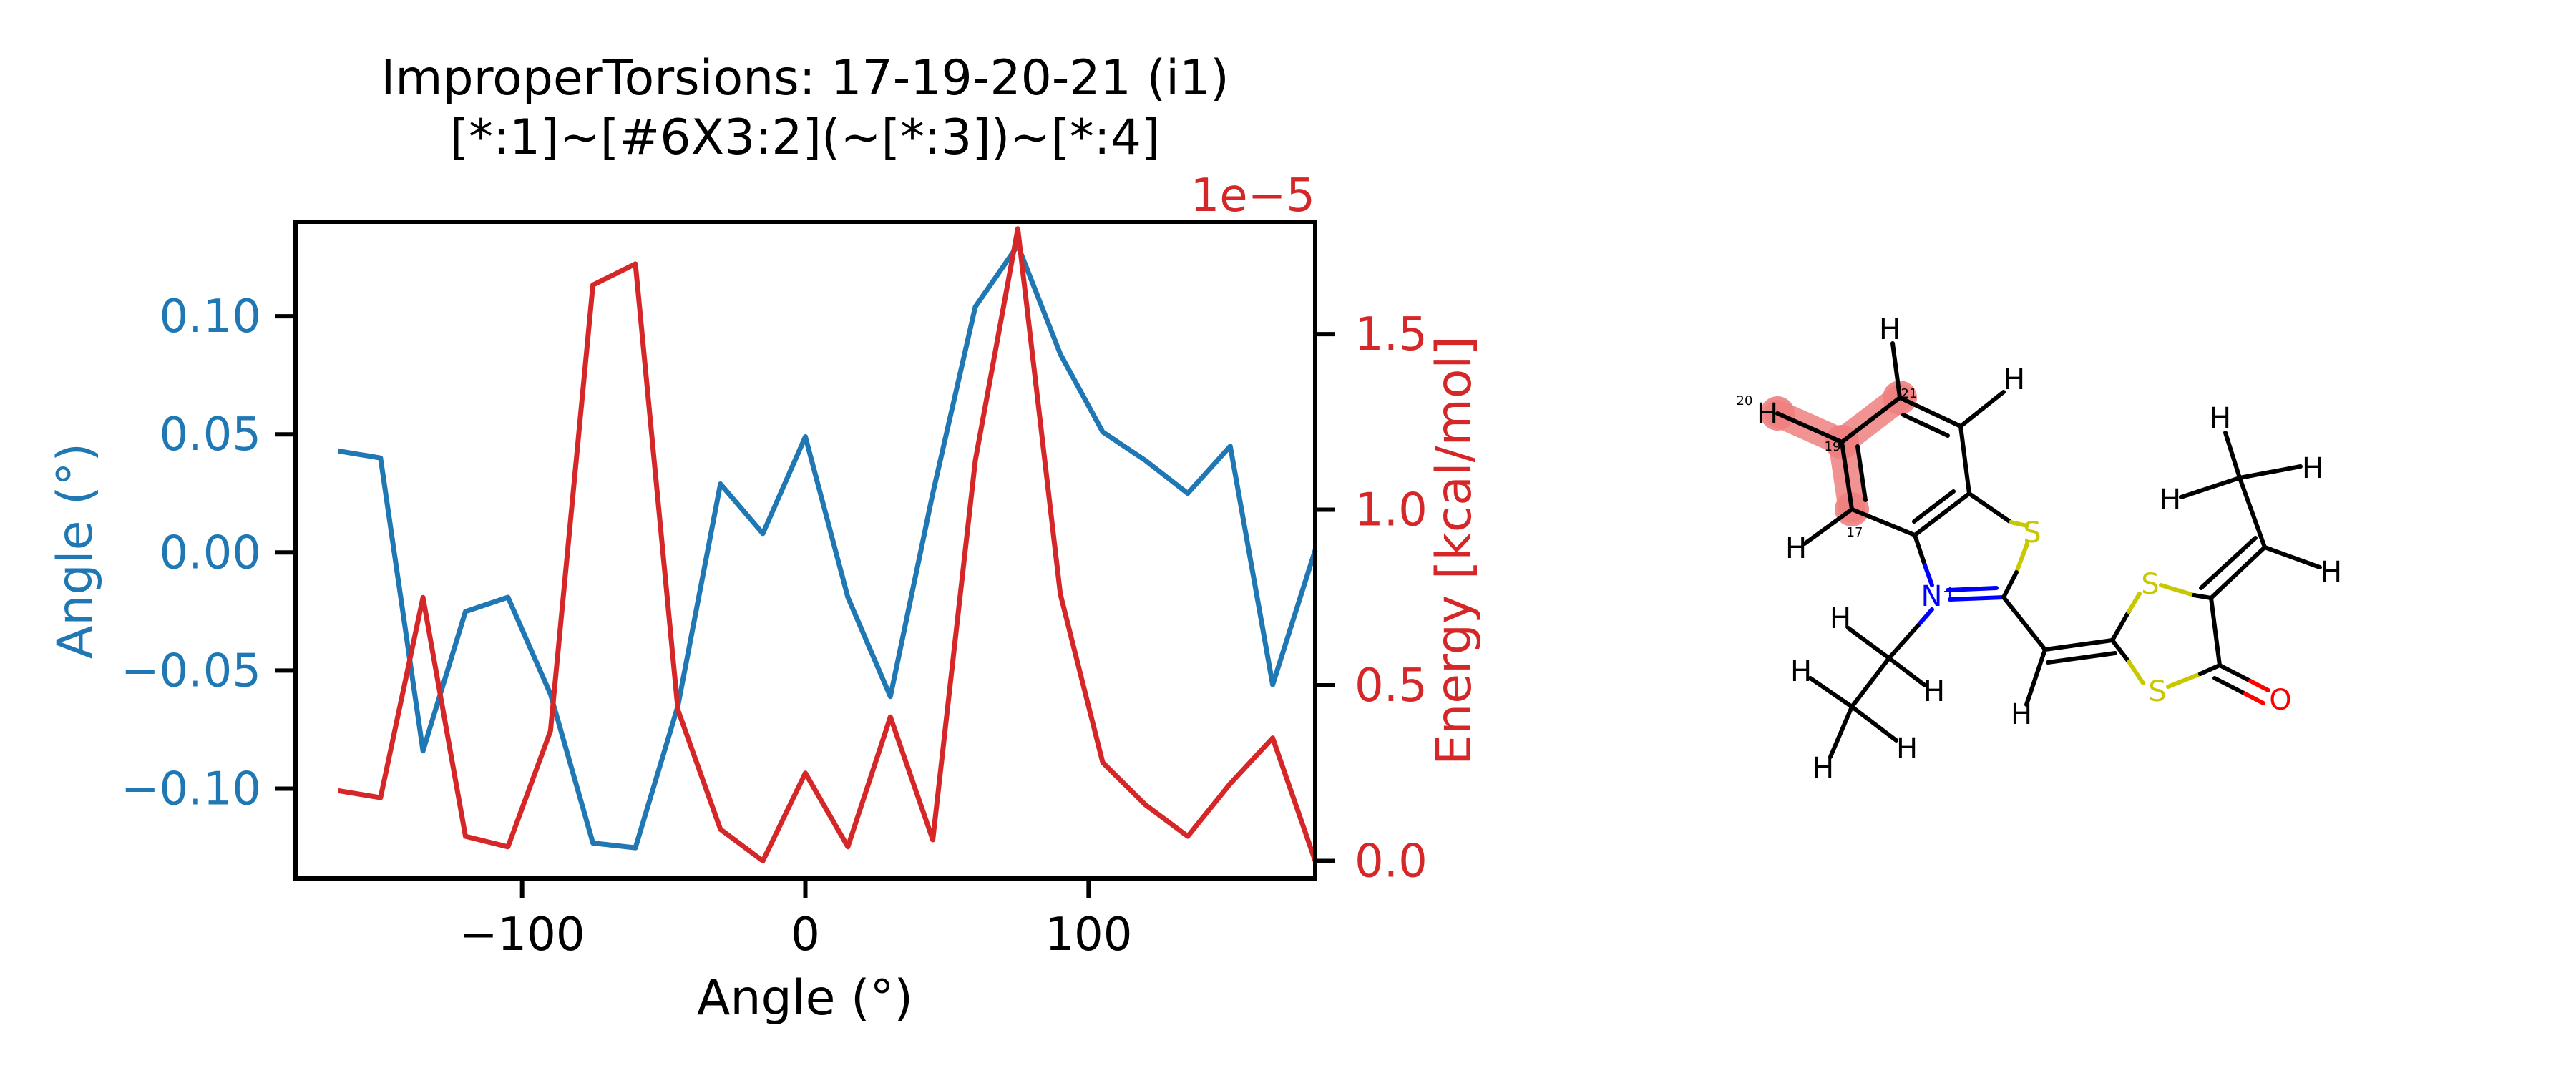  Describe the element at coordinates (1454, 550) in the screenshot. I see `y-axis-right-label: Energy [kcal/mol]` at that location.